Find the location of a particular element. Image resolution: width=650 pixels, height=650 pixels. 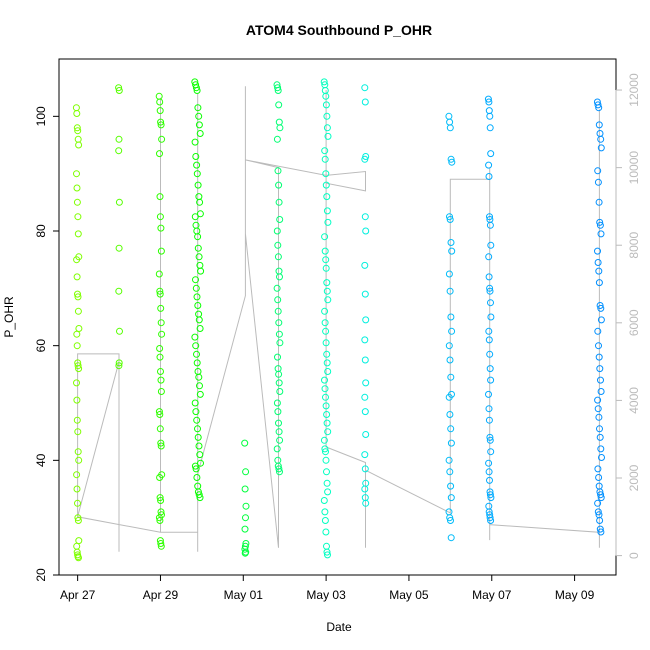

x-tick-label: May 07 is located at coordinates (492, 595).